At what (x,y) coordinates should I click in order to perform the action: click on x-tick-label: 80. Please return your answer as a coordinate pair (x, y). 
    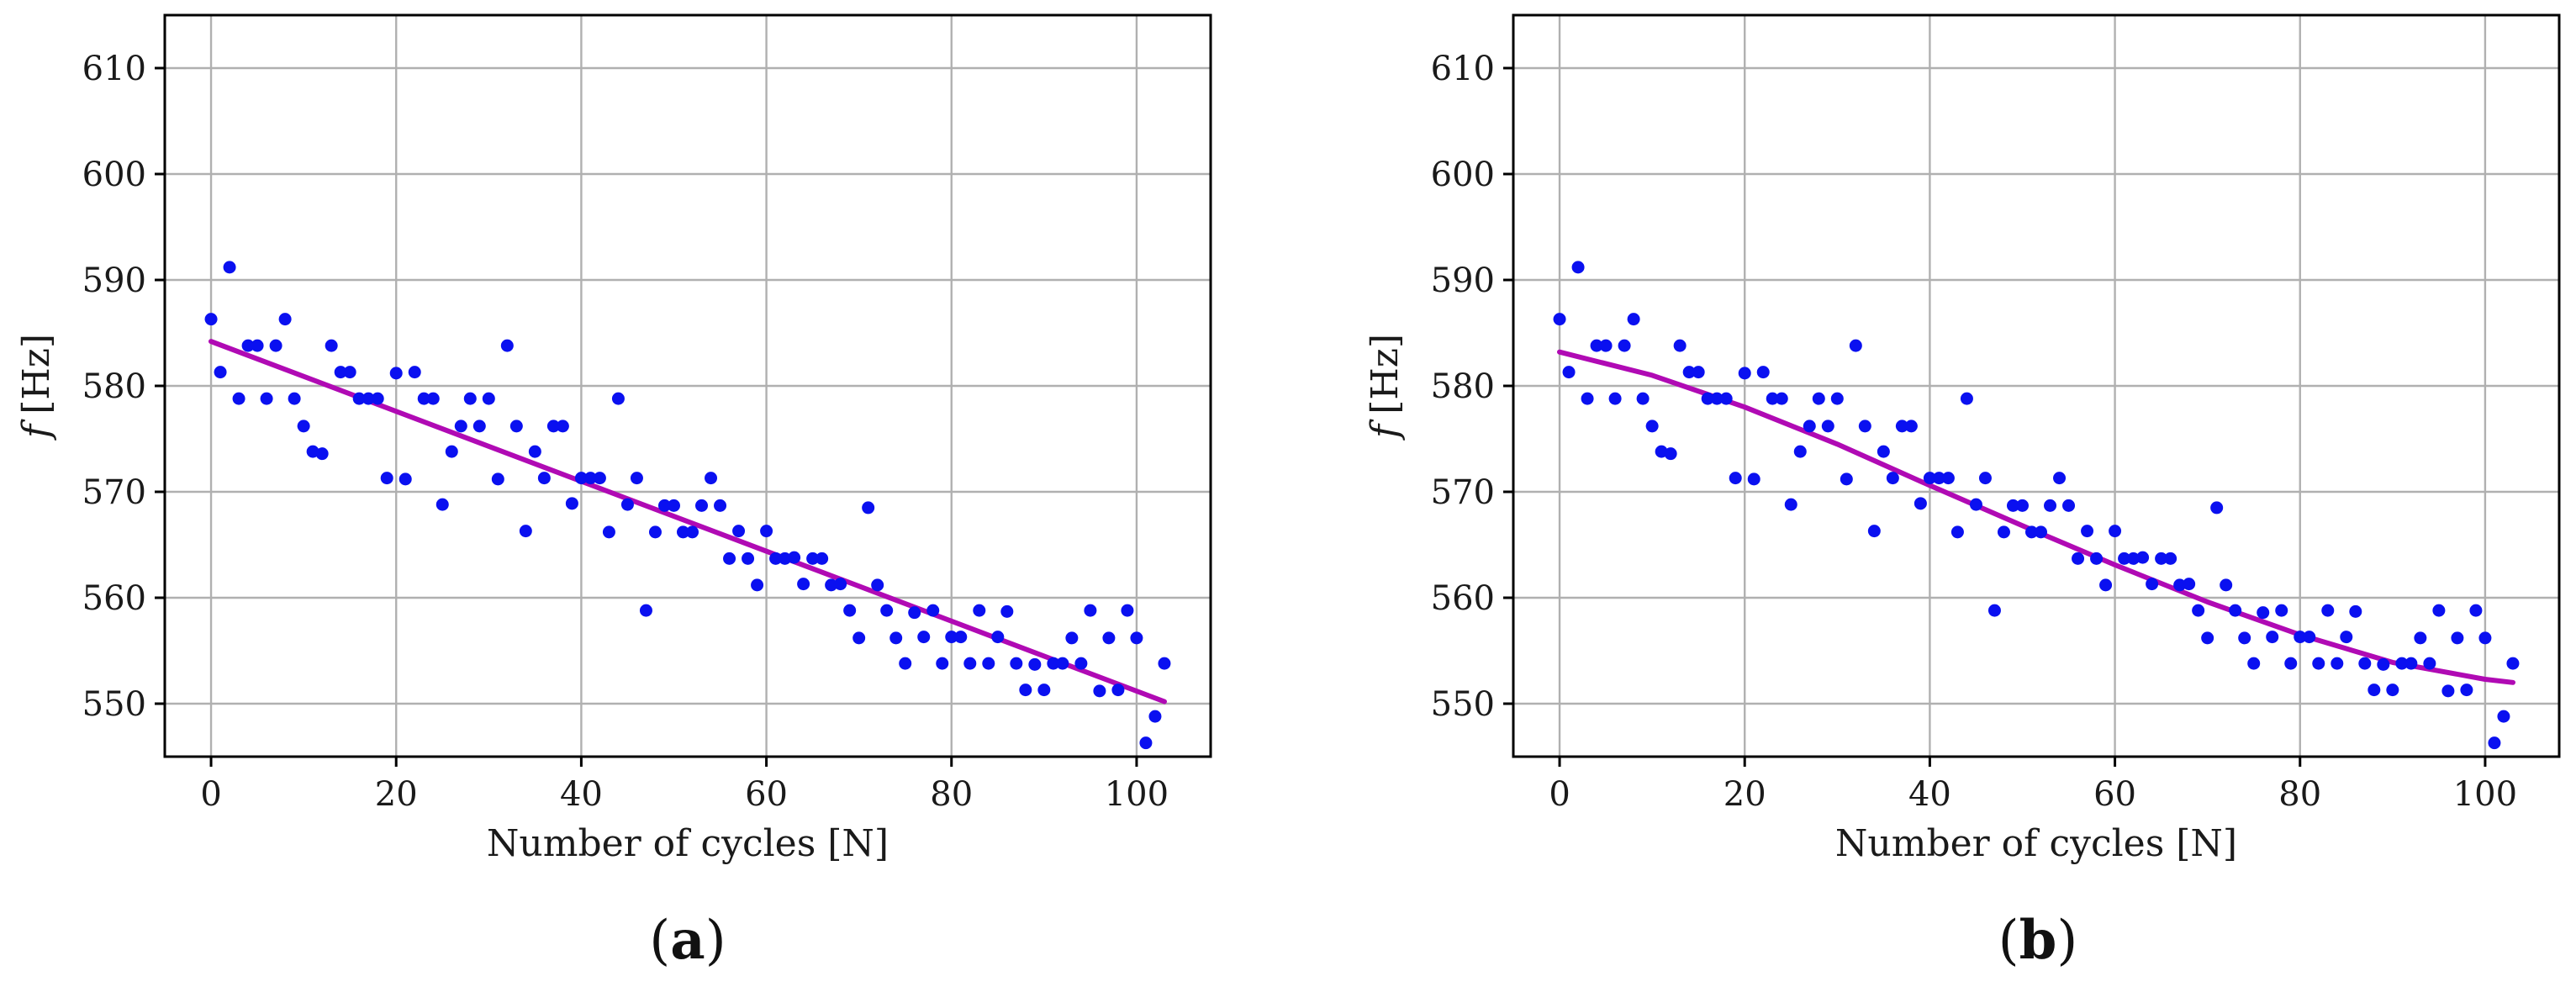
    Looking at the image, I should click on (2299, 795).